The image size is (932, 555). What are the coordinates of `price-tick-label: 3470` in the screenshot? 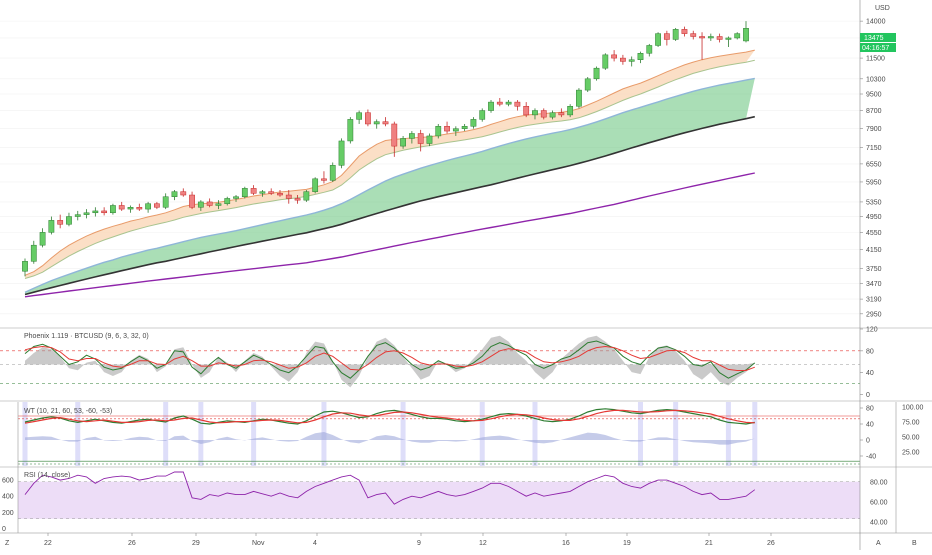 It's located at (874, 284).